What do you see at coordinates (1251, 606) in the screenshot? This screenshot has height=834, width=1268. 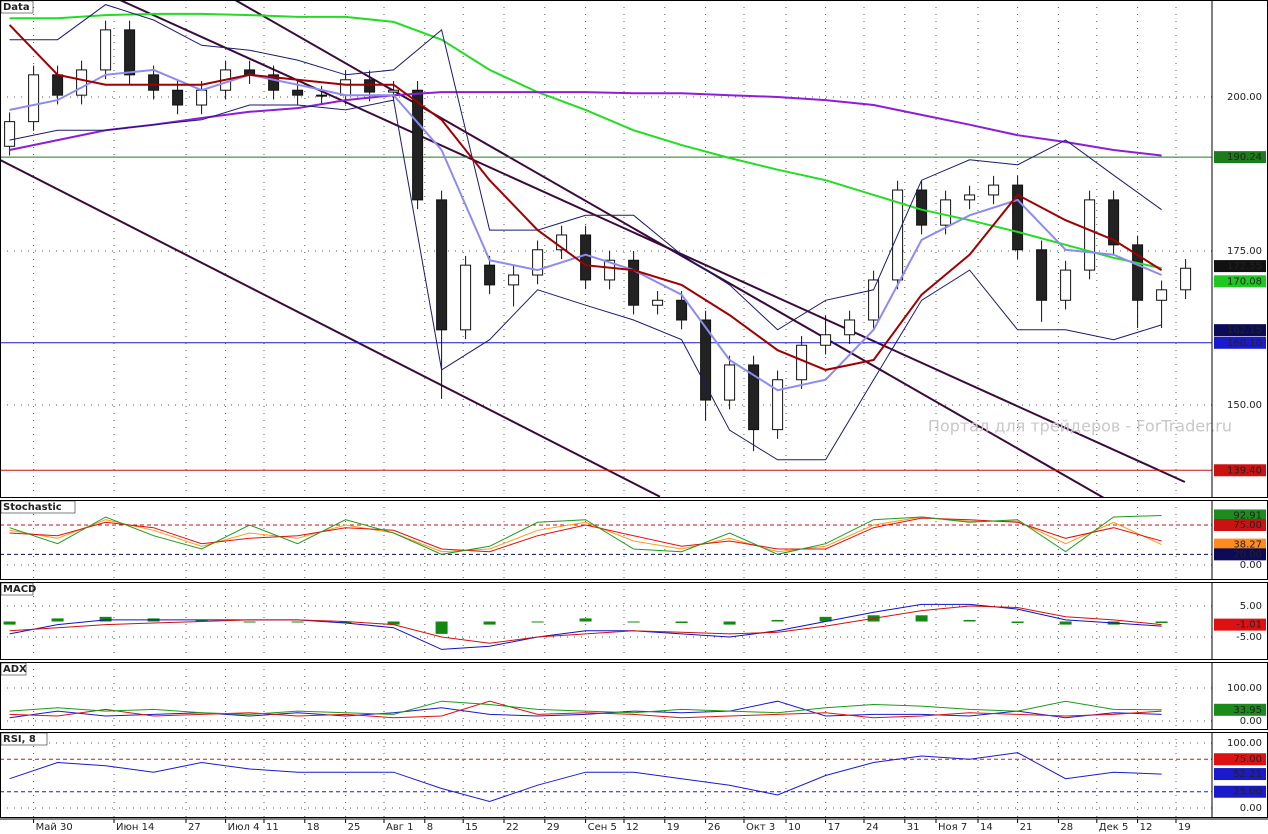 I see `y-tick-label: 5.00` at bounding box center [1251, 606].